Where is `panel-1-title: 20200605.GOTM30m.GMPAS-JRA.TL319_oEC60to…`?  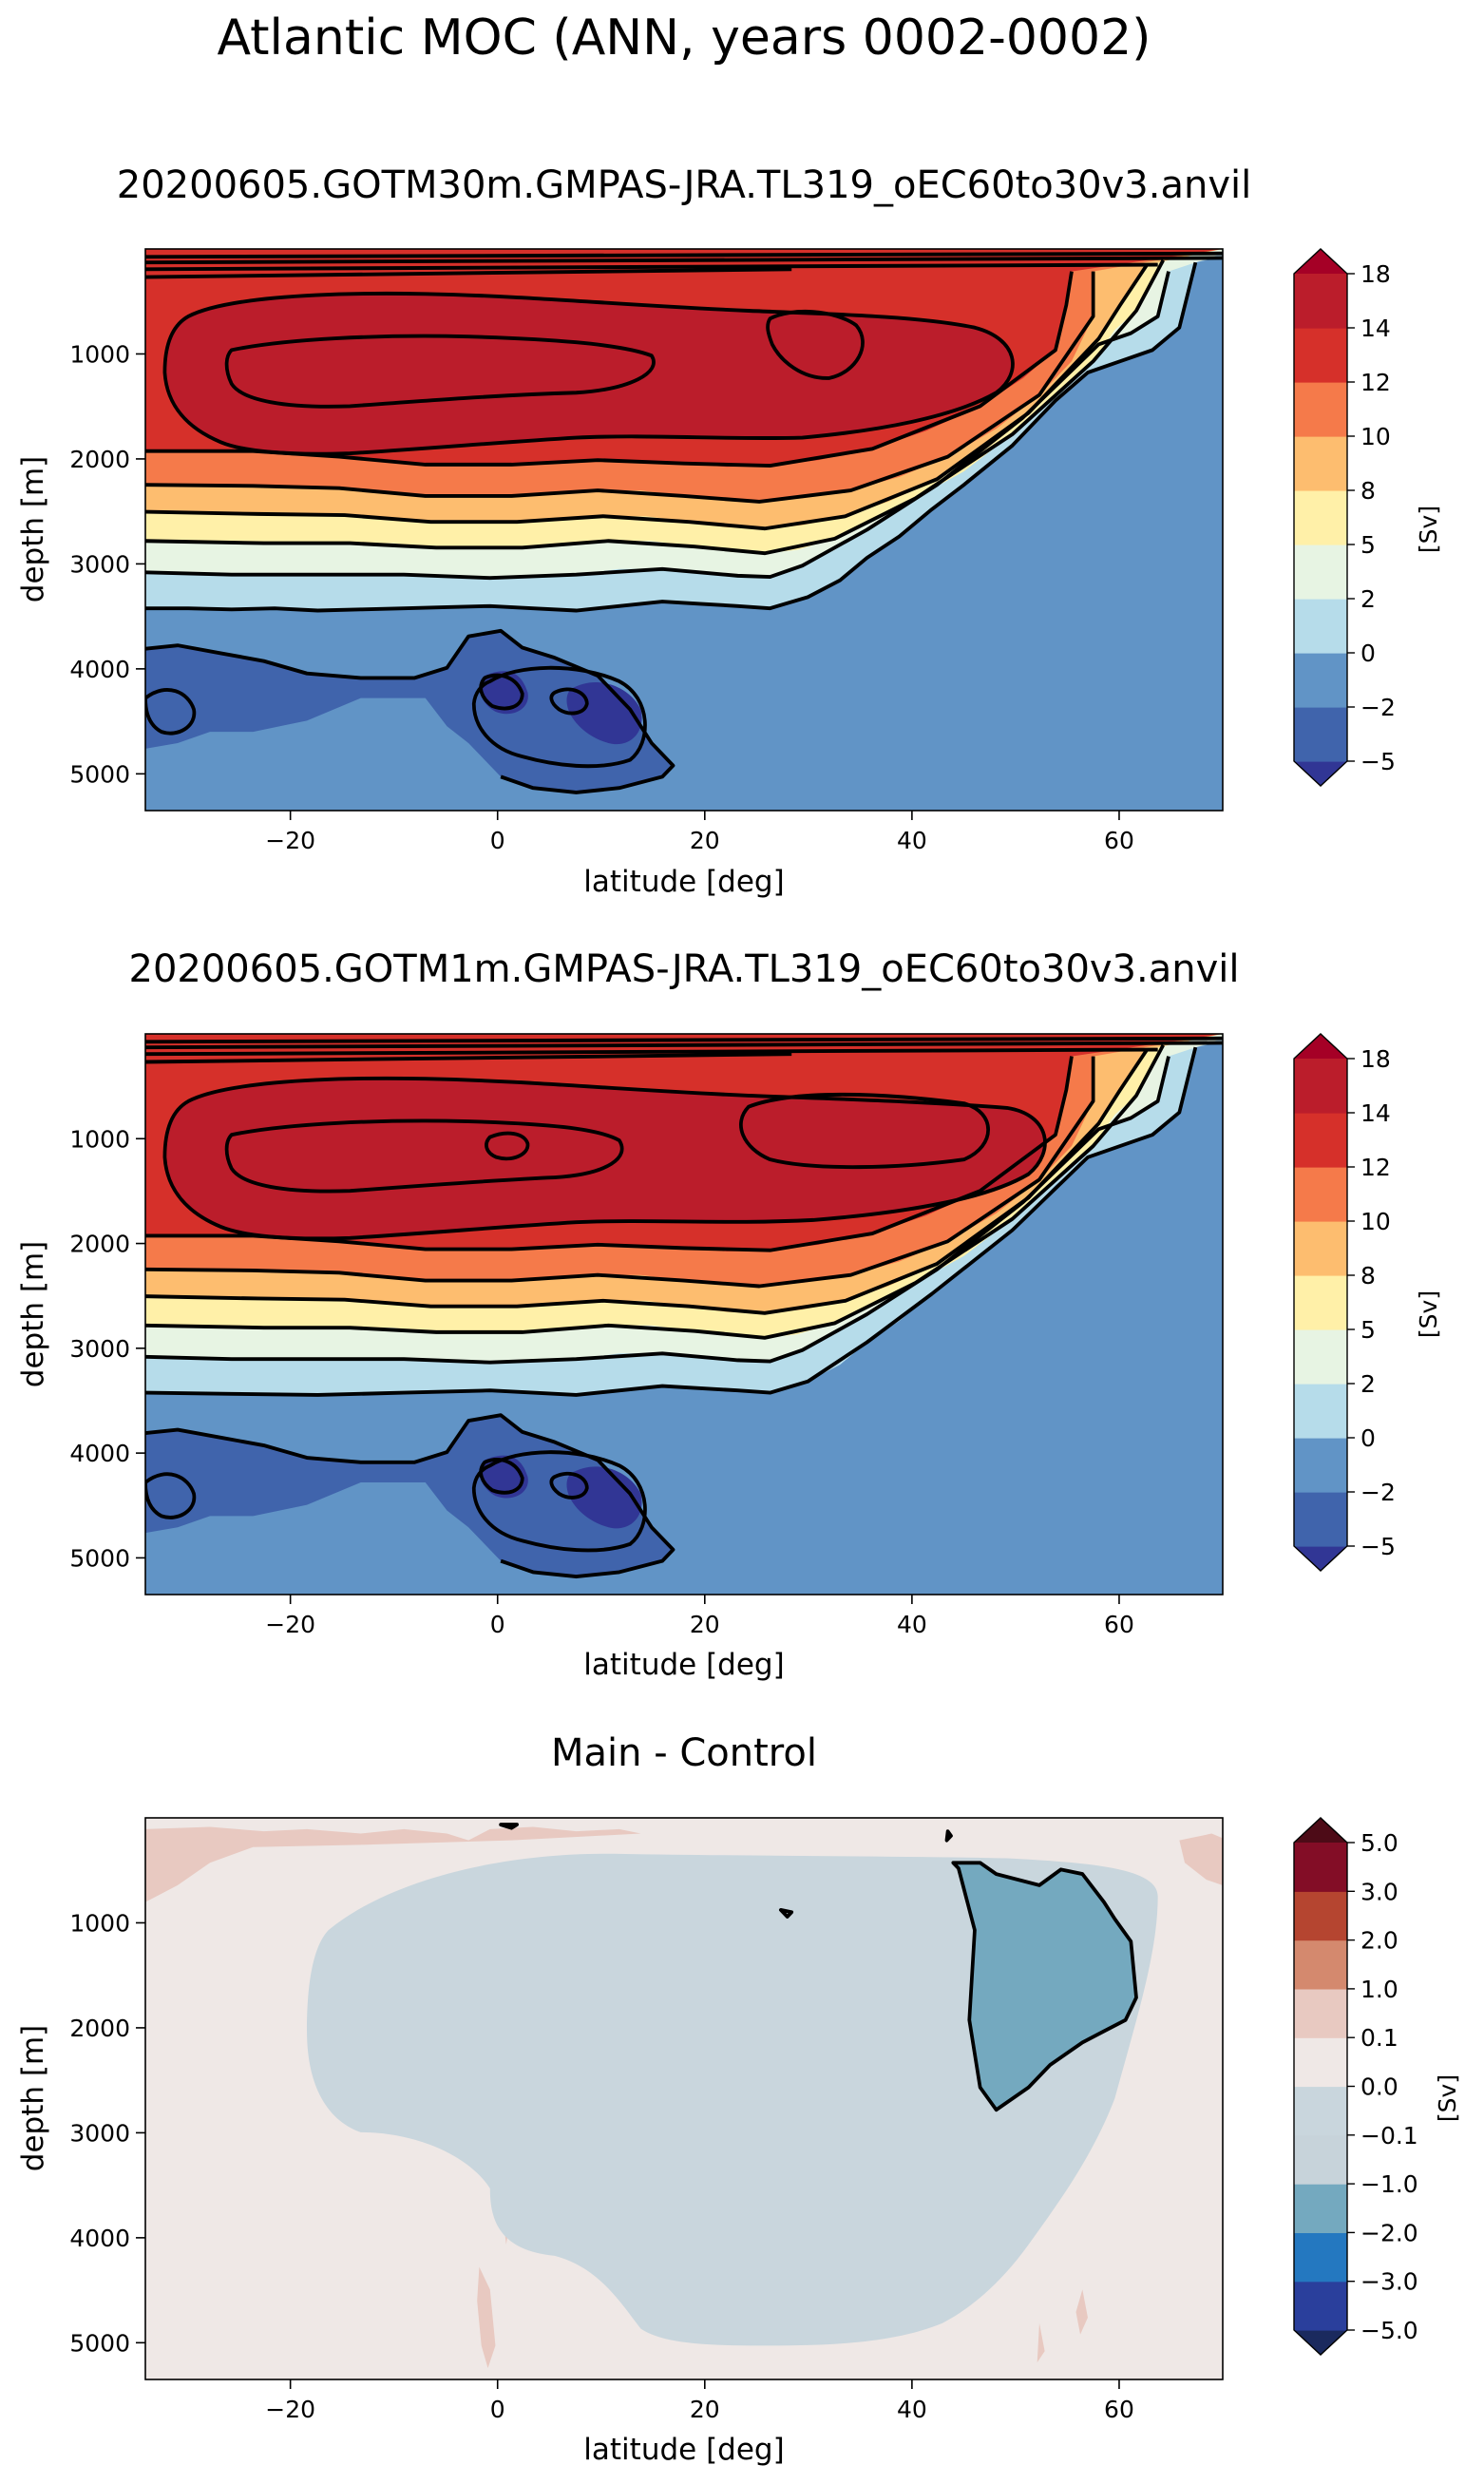 panel-1-title: 20200605.GOTM30m.GMPAS-JRA.TL319_oEC60to… is located at coordinates (684, 185).